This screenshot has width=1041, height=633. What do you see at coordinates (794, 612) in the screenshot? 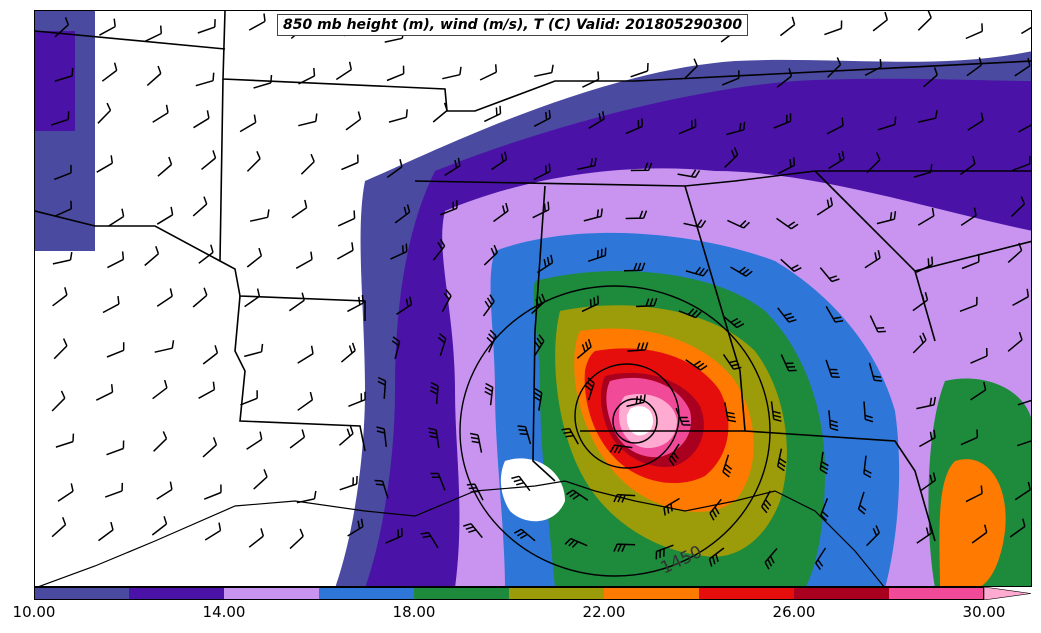
I see `colorbar-tick-label: 26.00` at bounding box center [794, 612].